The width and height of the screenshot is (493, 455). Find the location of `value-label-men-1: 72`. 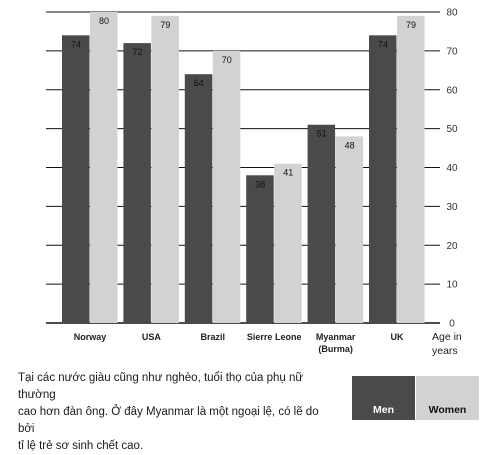

value-label-men-1: 72 is located at coordinates (137, 52).